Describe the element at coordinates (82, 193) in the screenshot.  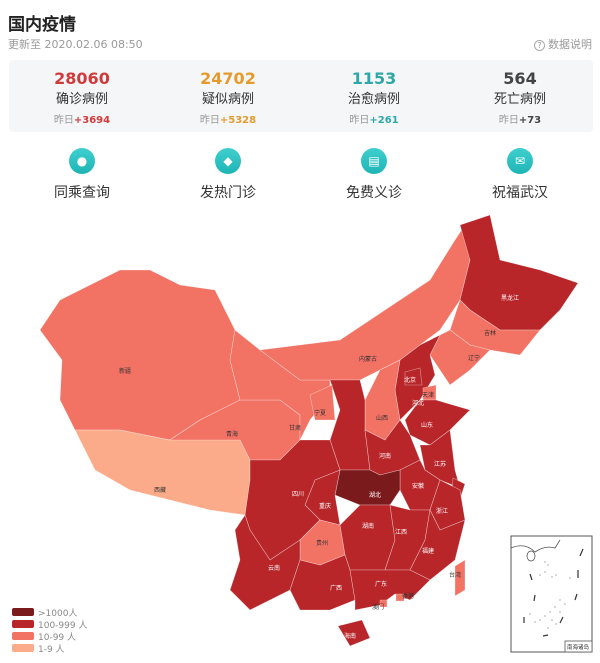
I see `action-label: 同乘查询` at that location.